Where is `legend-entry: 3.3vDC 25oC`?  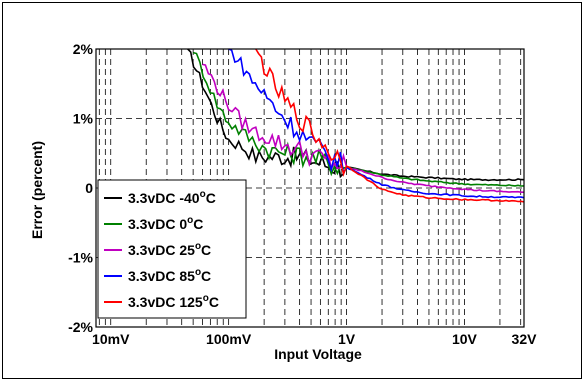 legend-entry: 3.3vDC 25oC is located at coordinates (169, 249).